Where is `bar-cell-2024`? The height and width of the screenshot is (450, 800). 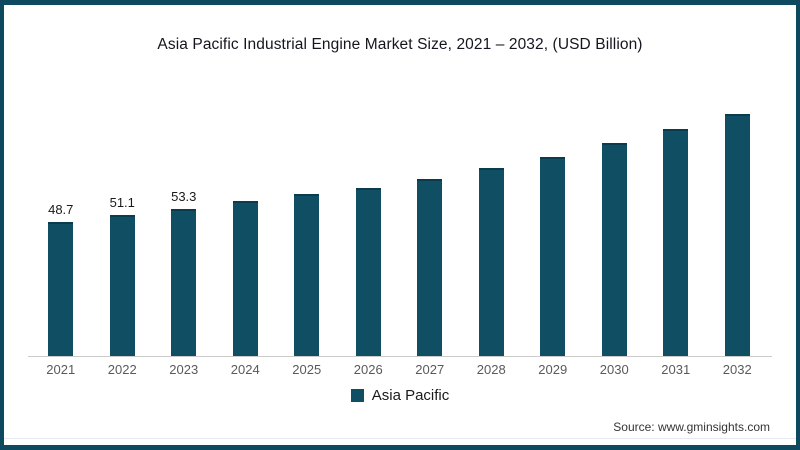 bar-cell-2024 is located at coordinates (246, 228).